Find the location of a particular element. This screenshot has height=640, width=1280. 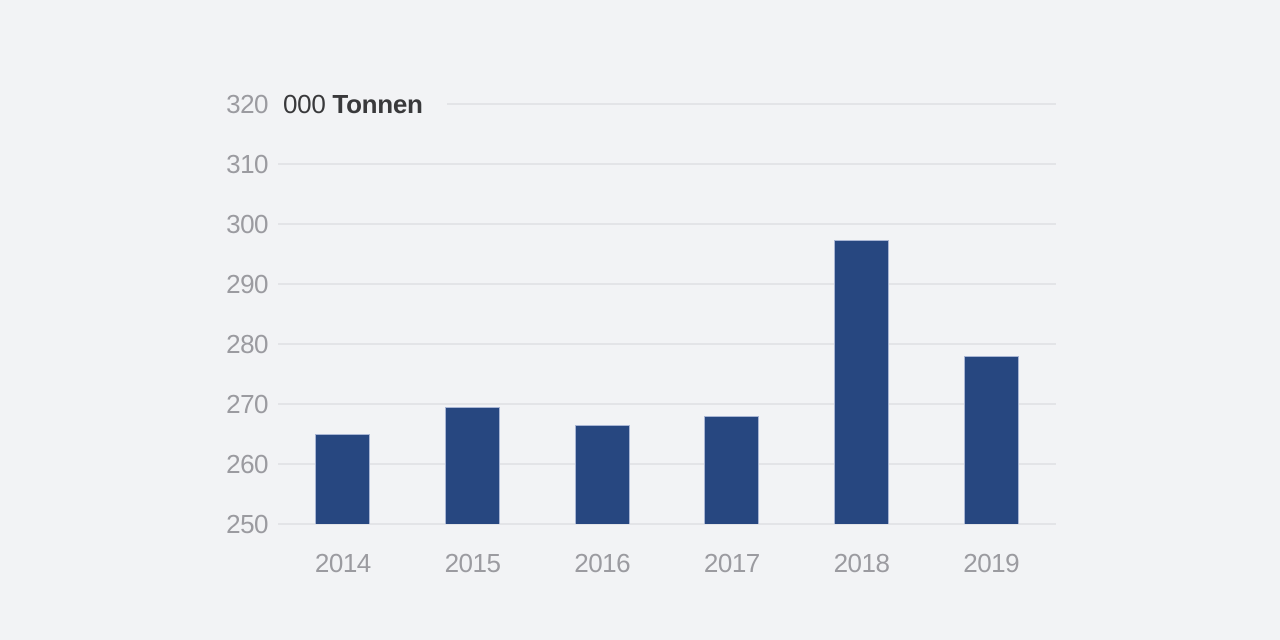

bar-2017 is located at coordinates (732, 470).